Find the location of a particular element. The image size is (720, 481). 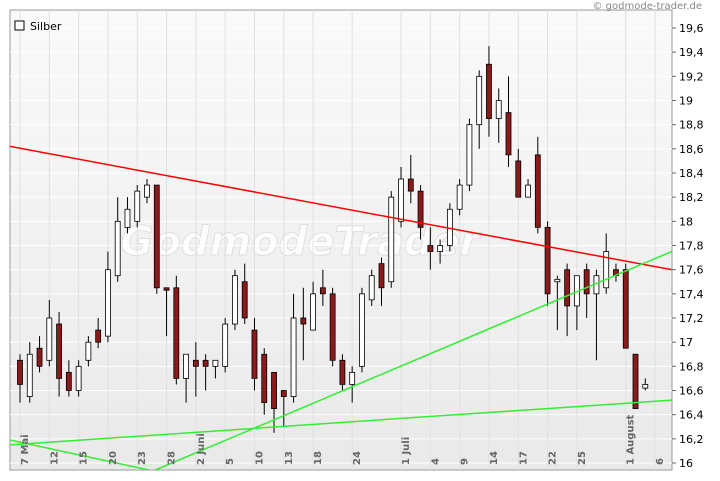

x-tick-label: 15 is located at coordinates (84, 458).